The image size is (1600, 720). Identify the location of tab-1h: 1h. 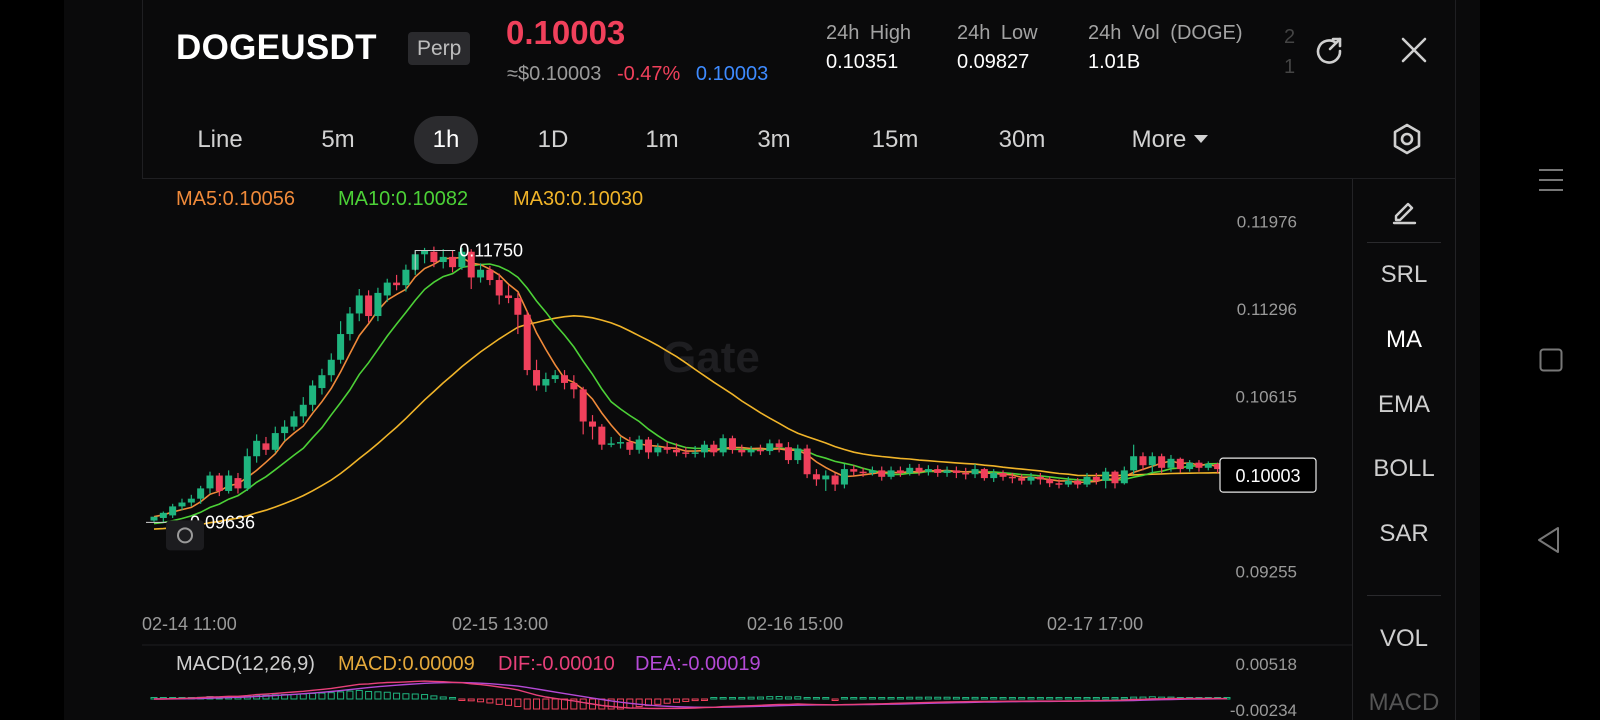
(446, 140).